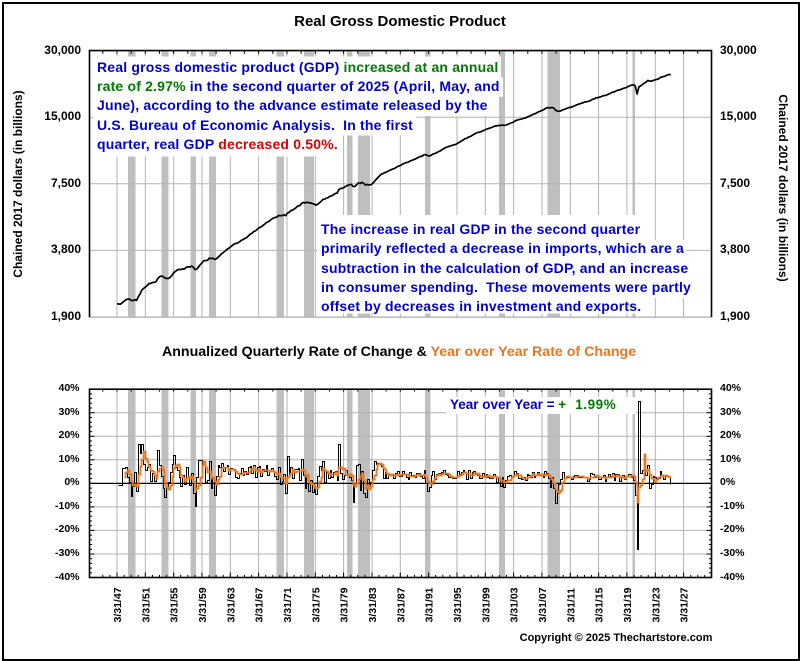 This screenshot has height=661, width=800. I want to click on svg-text: 3/31/71, so click(288, 604).